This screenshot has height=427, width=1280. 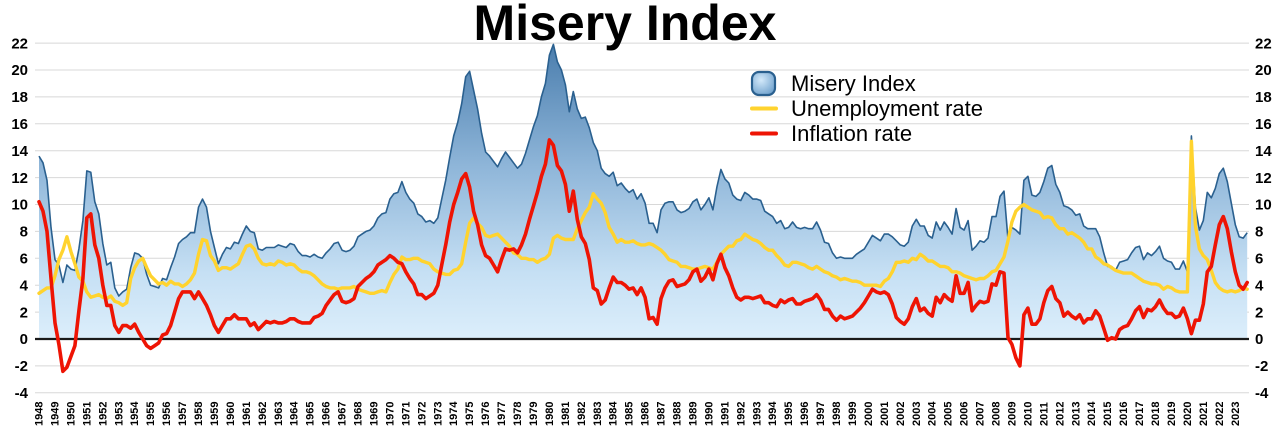 I want to click on x-tick-label: 1981, so click(x=566, y=414).